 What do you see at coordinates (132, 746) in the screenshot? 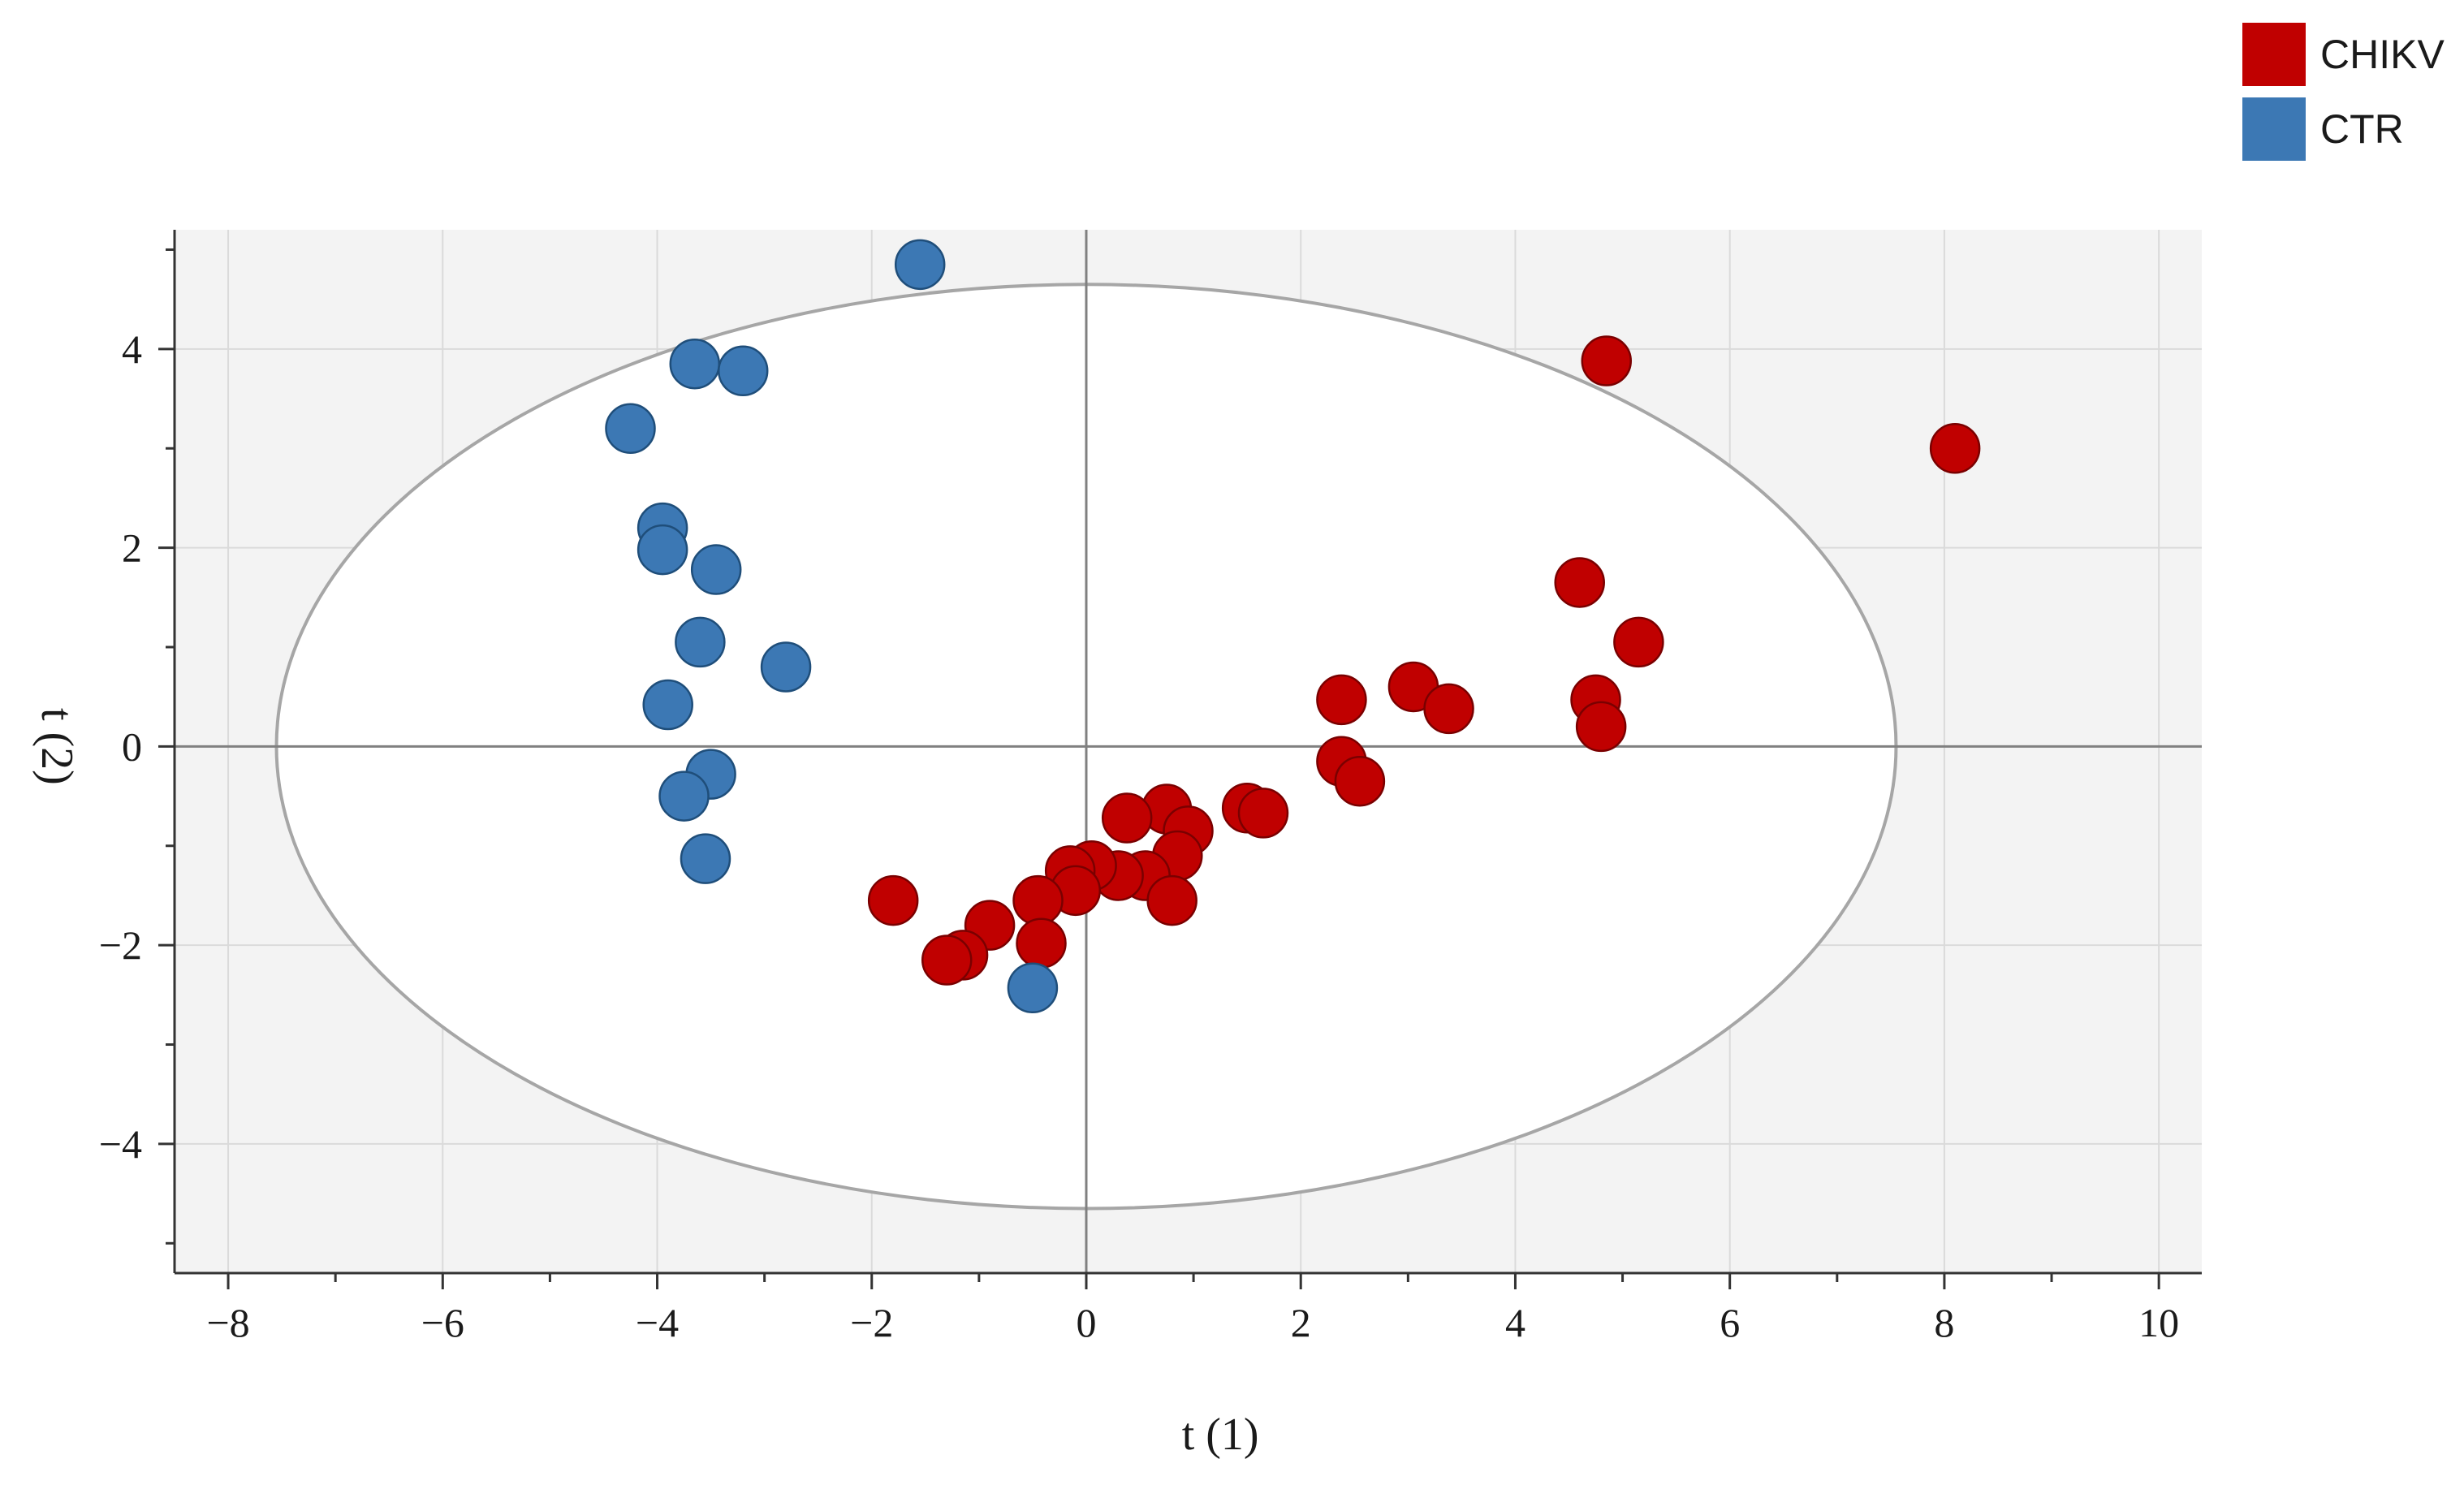
I see `y-tick-label: 0` at bounding box center [132, 746].